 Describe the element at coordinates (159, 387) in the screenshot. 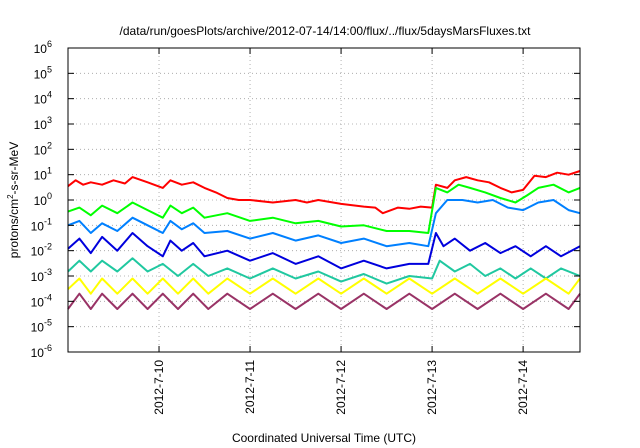

I see `x-tick-label: 2012-7-10` at that location.